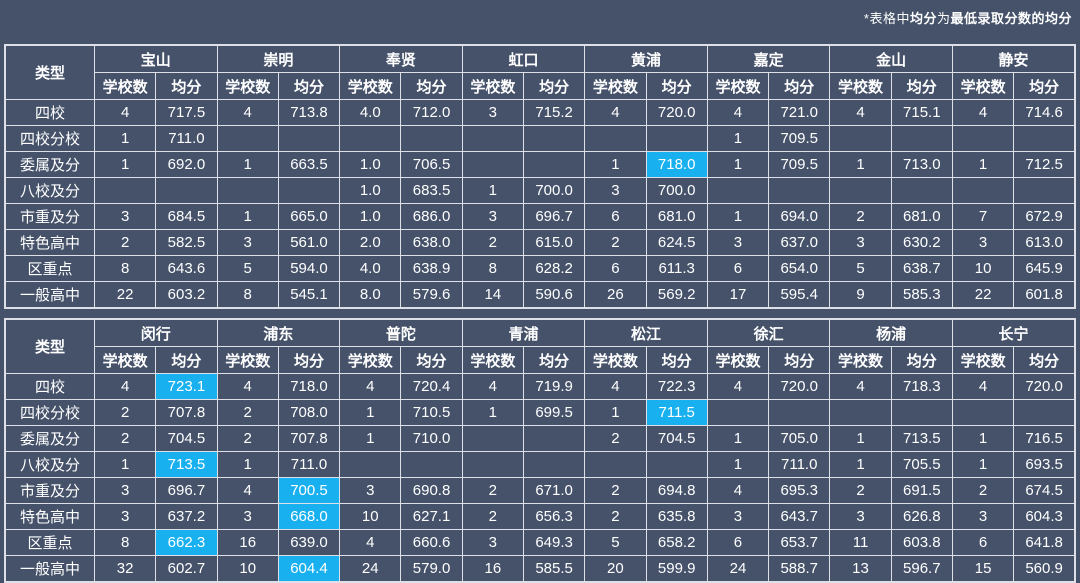 This screenshot has width=1080, height=583. I want to click on cell-avg-score: 663.5, so click(309, 164).